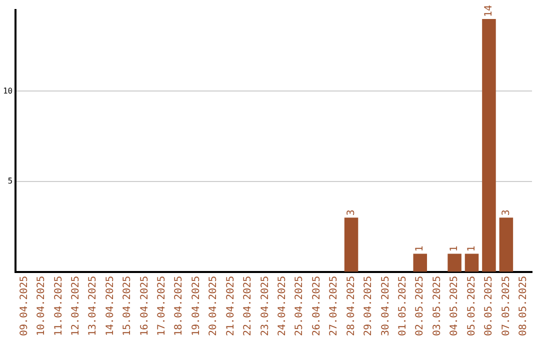 The height and width of the screenshot is (340, 540). What do you see at coordinates (506, 306) in the screenshot?
I see `x-tick-label: 07.05.2025` at bounding box center [506, 306].